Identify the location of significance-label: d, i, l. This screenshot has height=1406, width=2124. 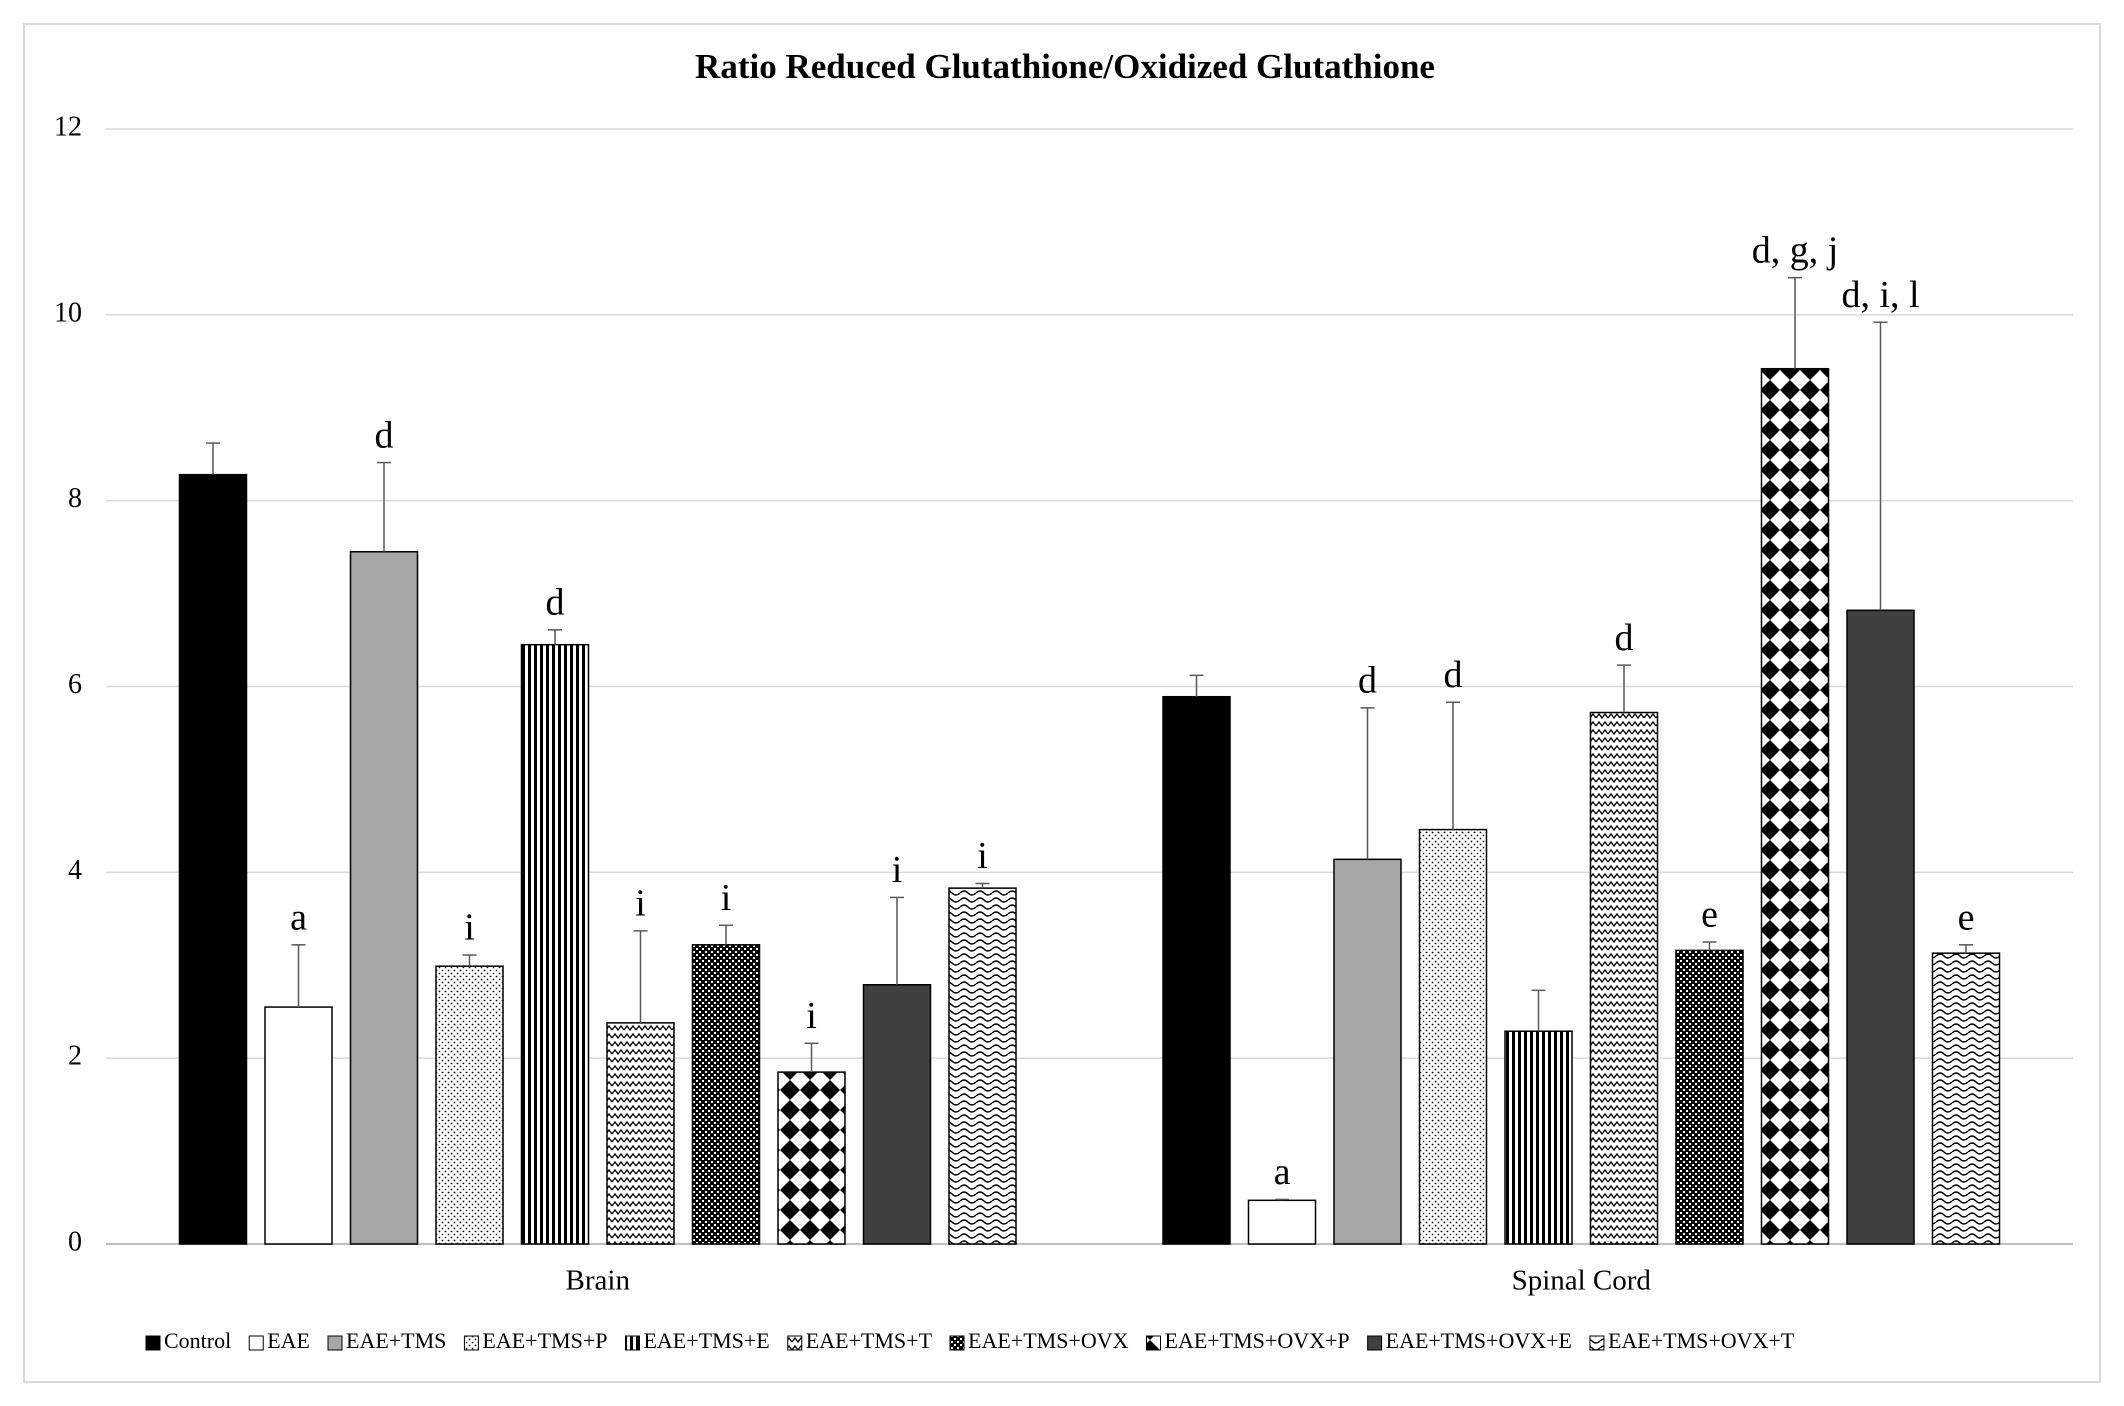
(1880, 295).